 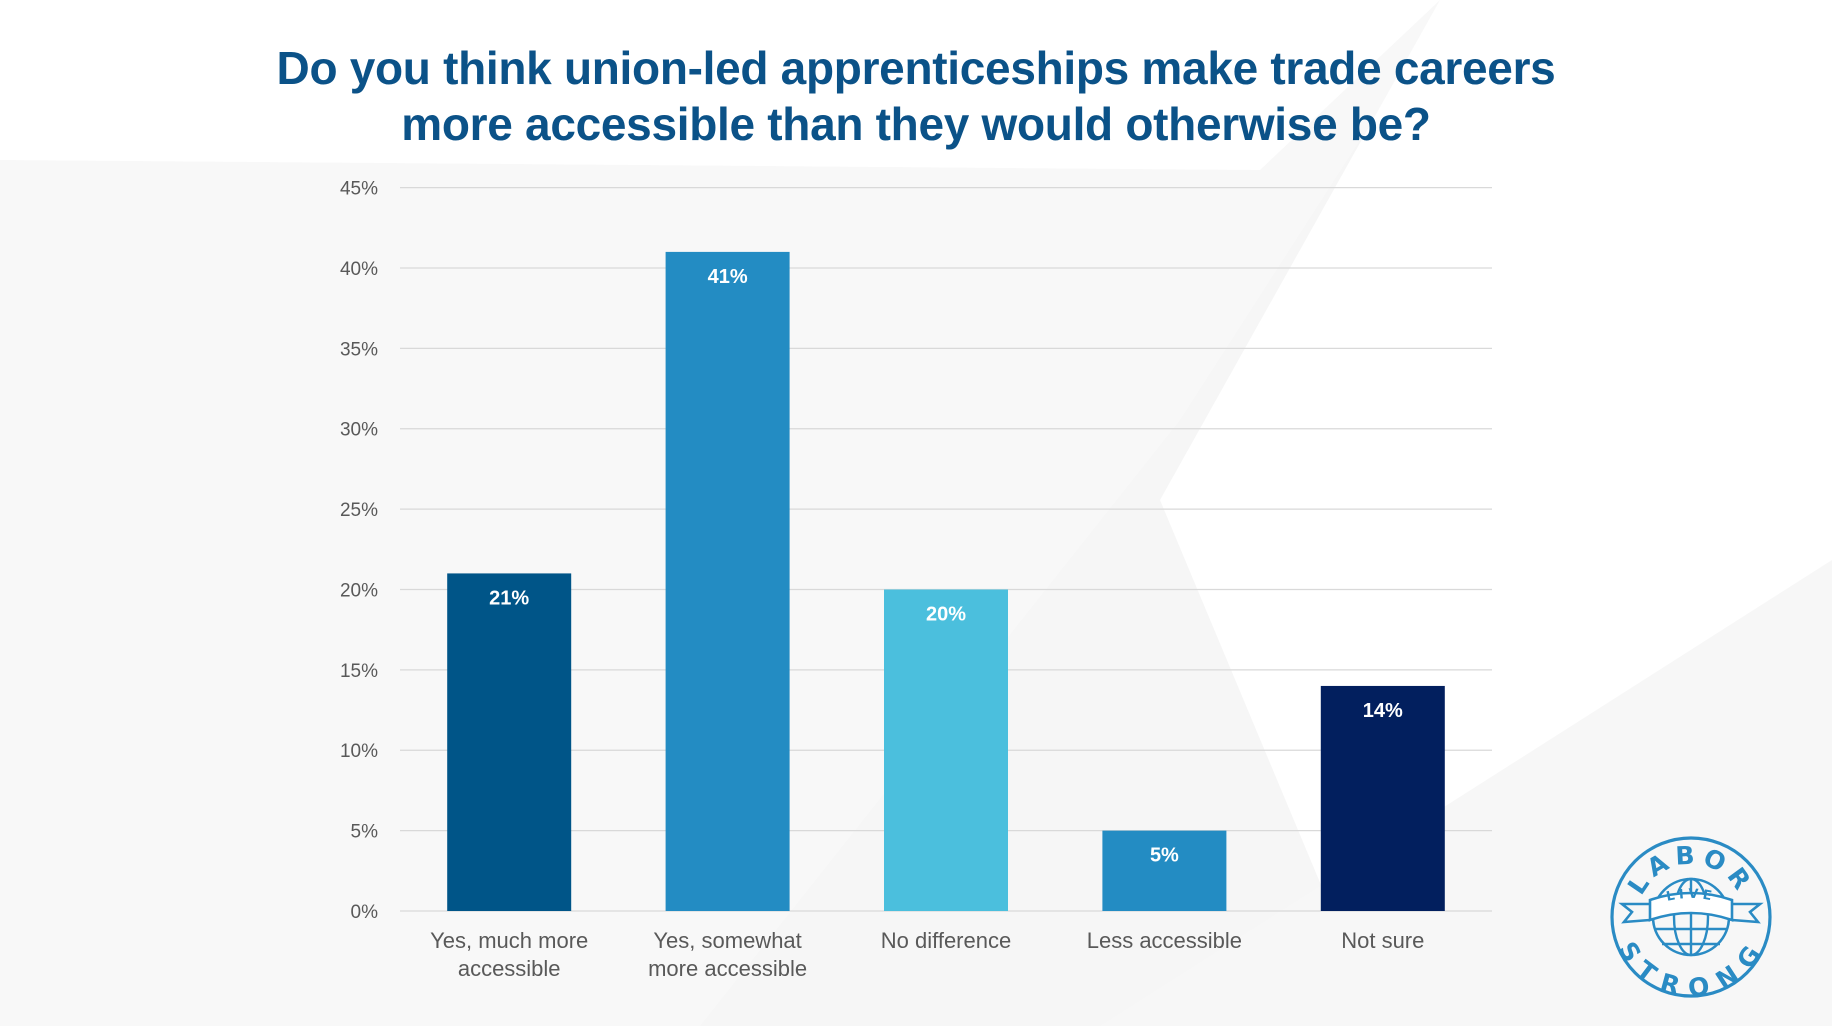 I want to click on y-axis-tick-labels: 0% 5% 10% 15% 20% 25% 30% 35% 40% 45%, so click(x=359, y=551).